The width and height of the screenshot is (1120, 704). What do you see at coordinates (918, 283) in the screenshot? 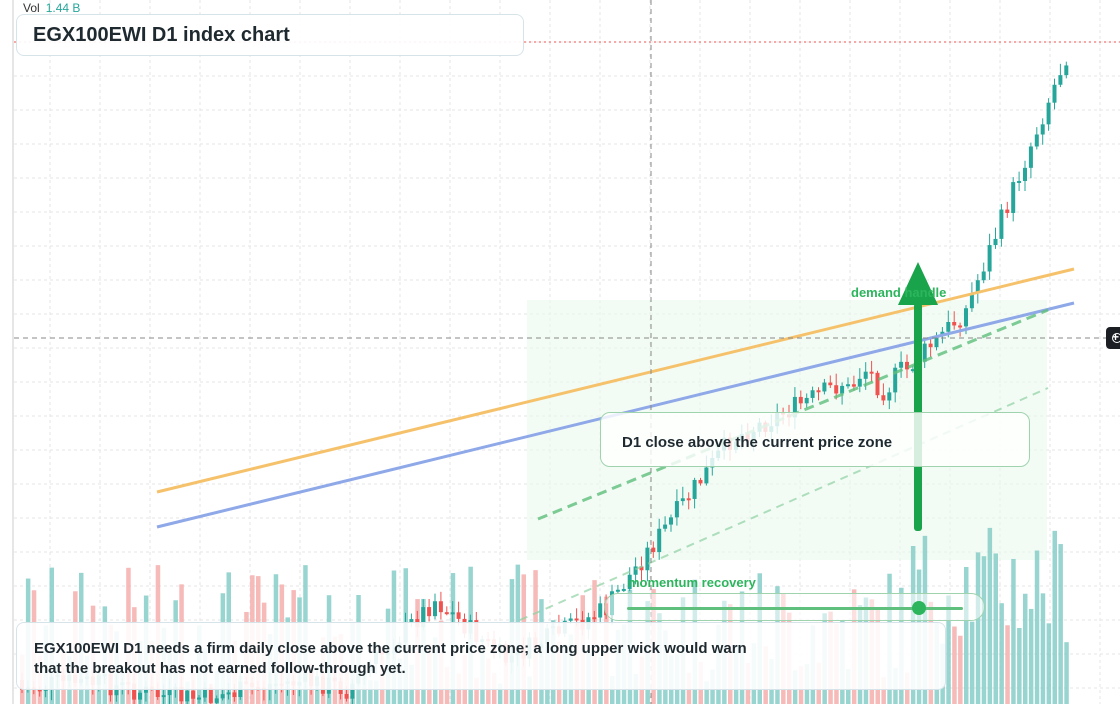
I see `breakout-arrow-head` at bounding box center [918, 283].